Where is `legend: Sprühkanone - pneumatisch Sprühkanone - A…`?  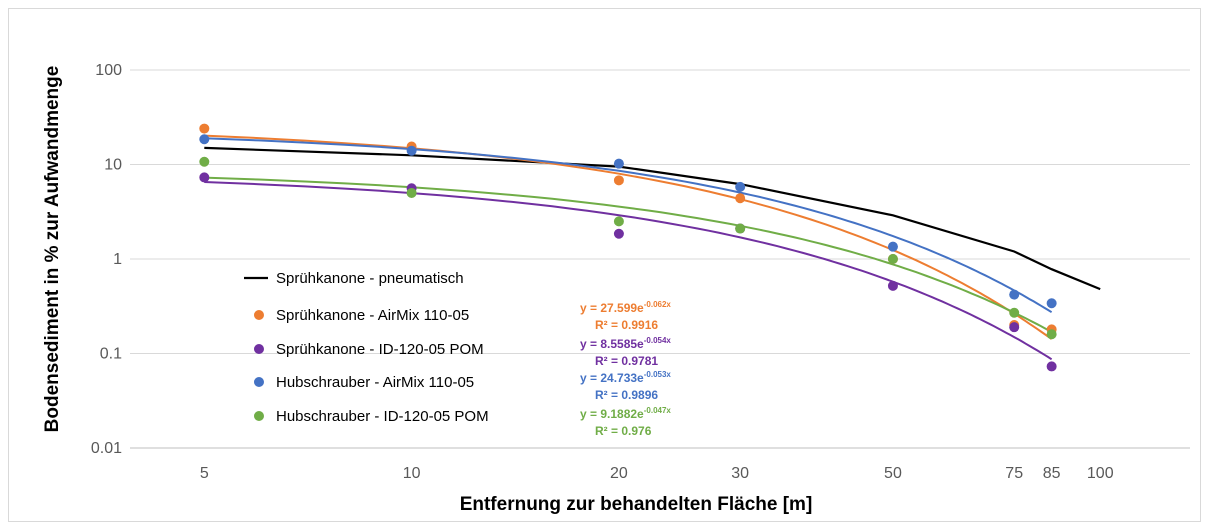
legend: Sprühkanone - pneumatisch Sprühkanone - A… is located at coordinates (366, 347).